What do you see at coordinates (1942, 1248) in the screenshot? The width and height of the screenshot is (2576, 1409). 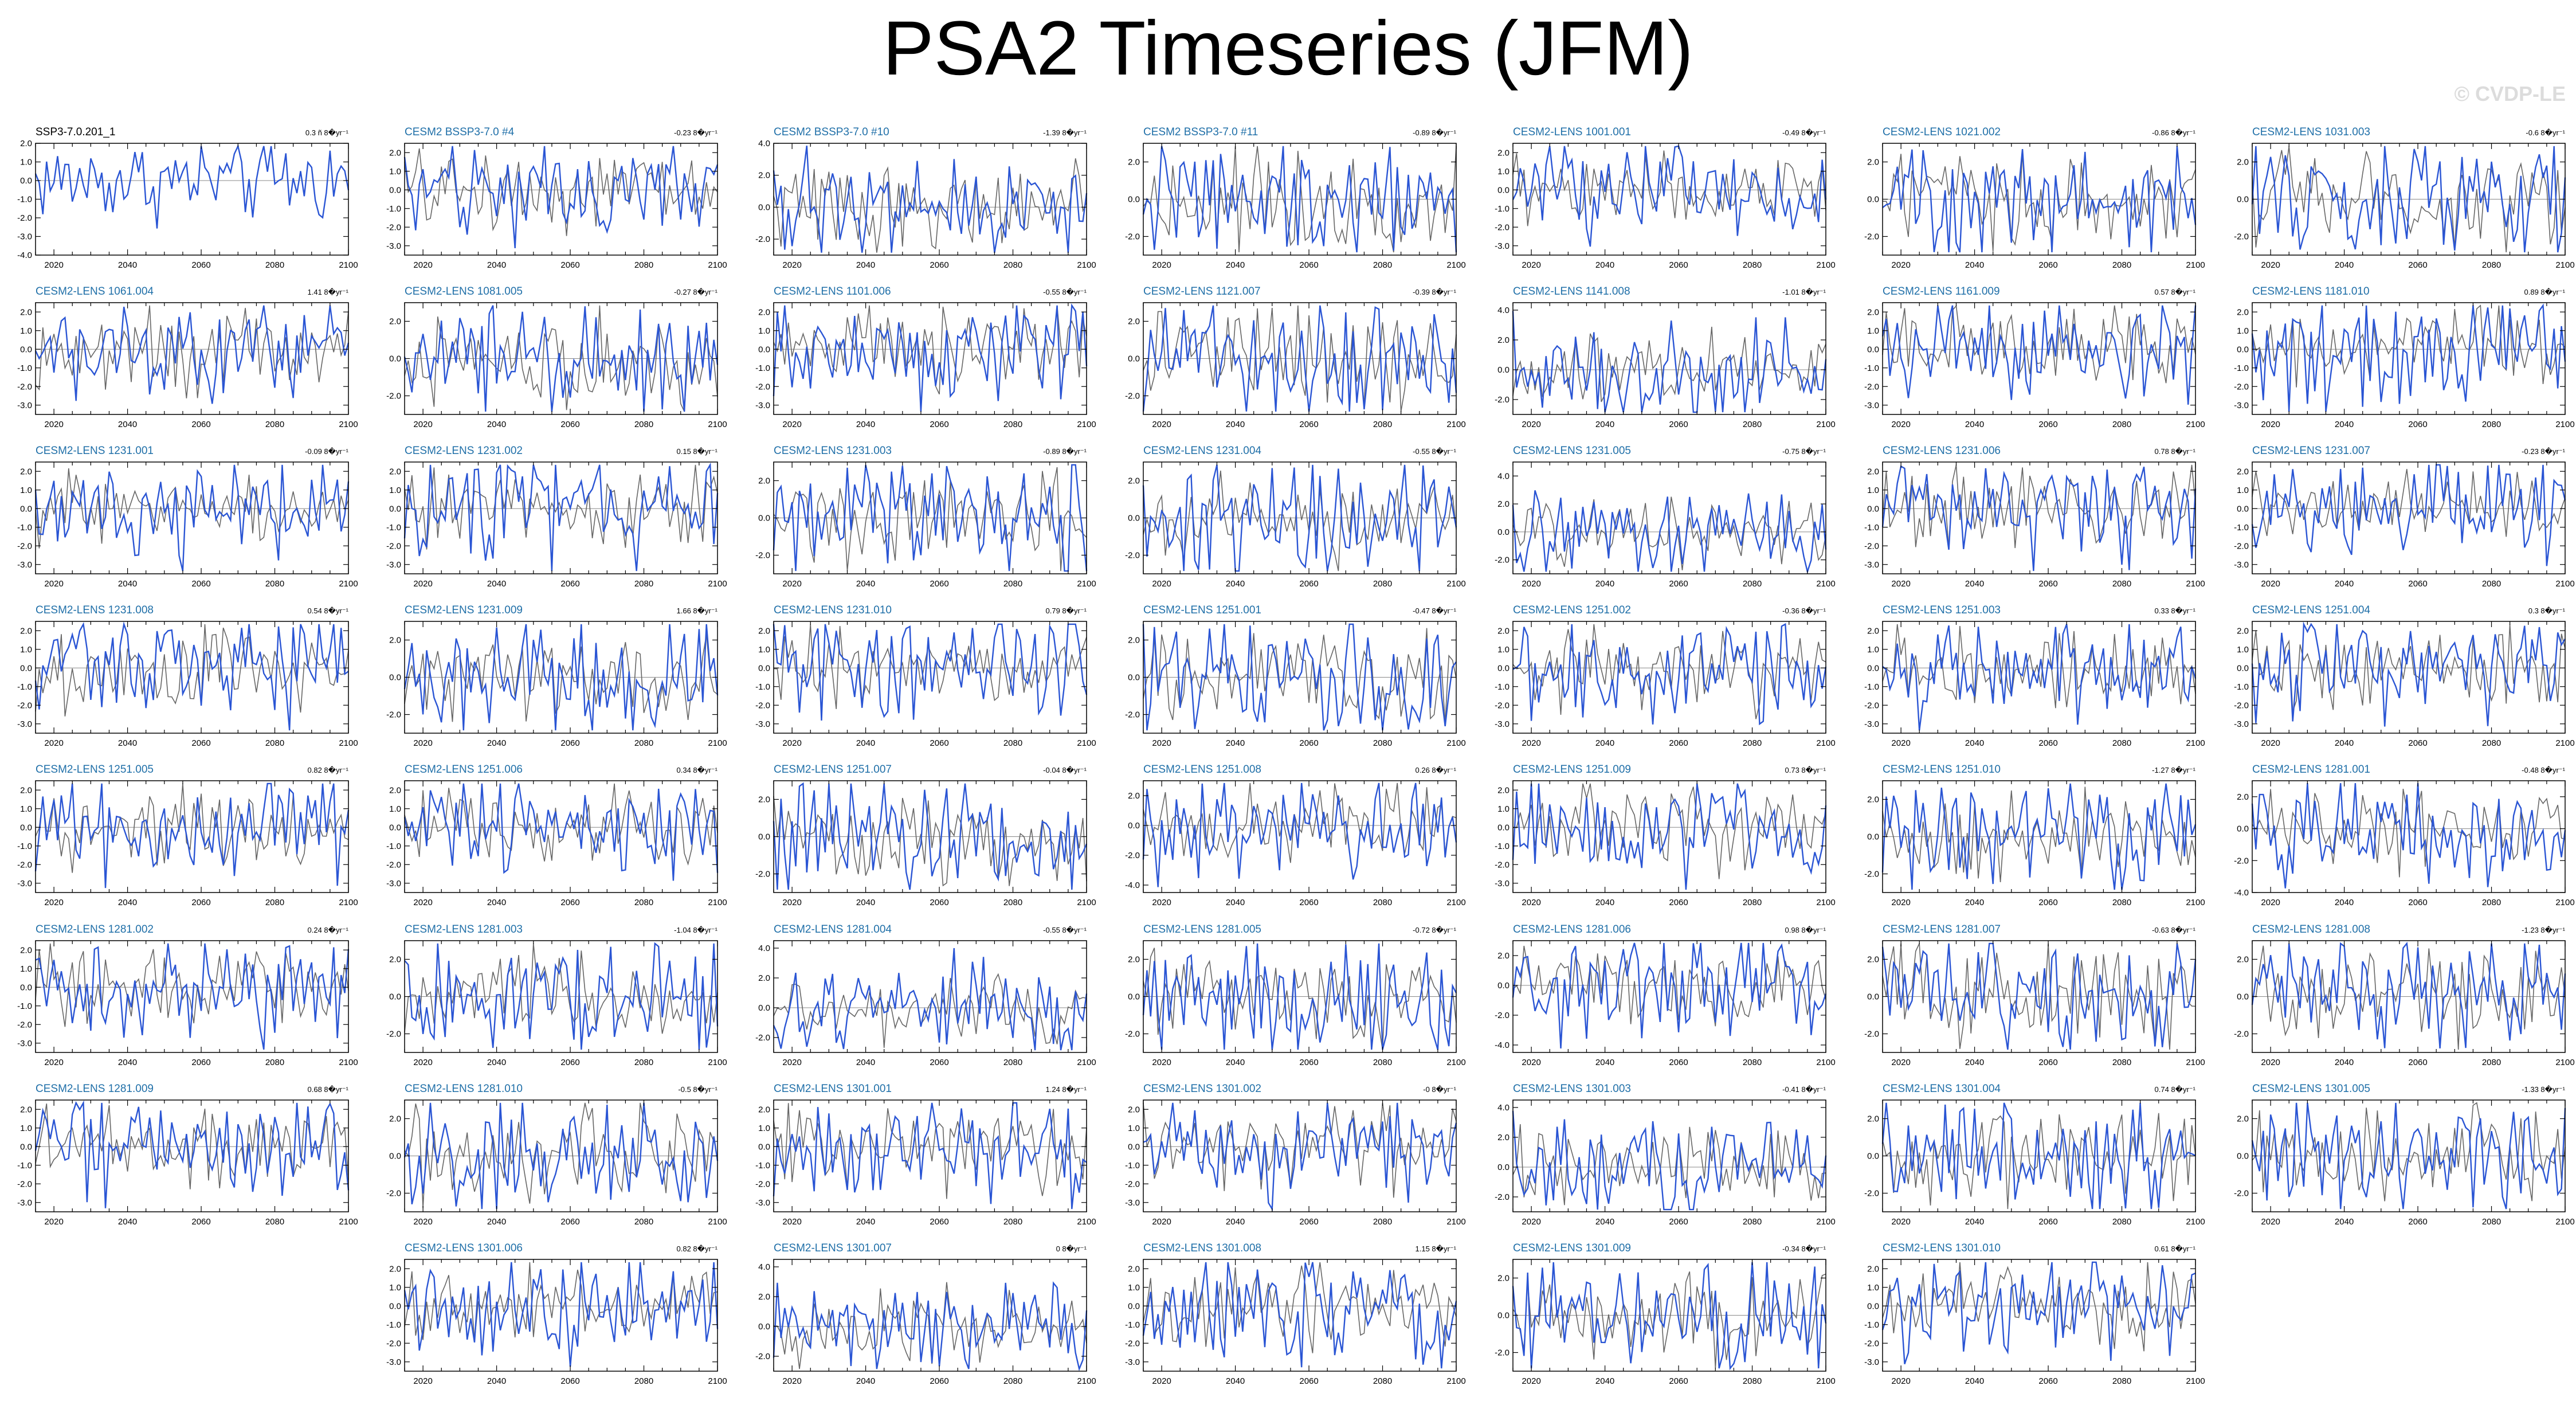 I see `panel-title: CESM2-LENS 1301.010` at bounding box center [1942, 1248].